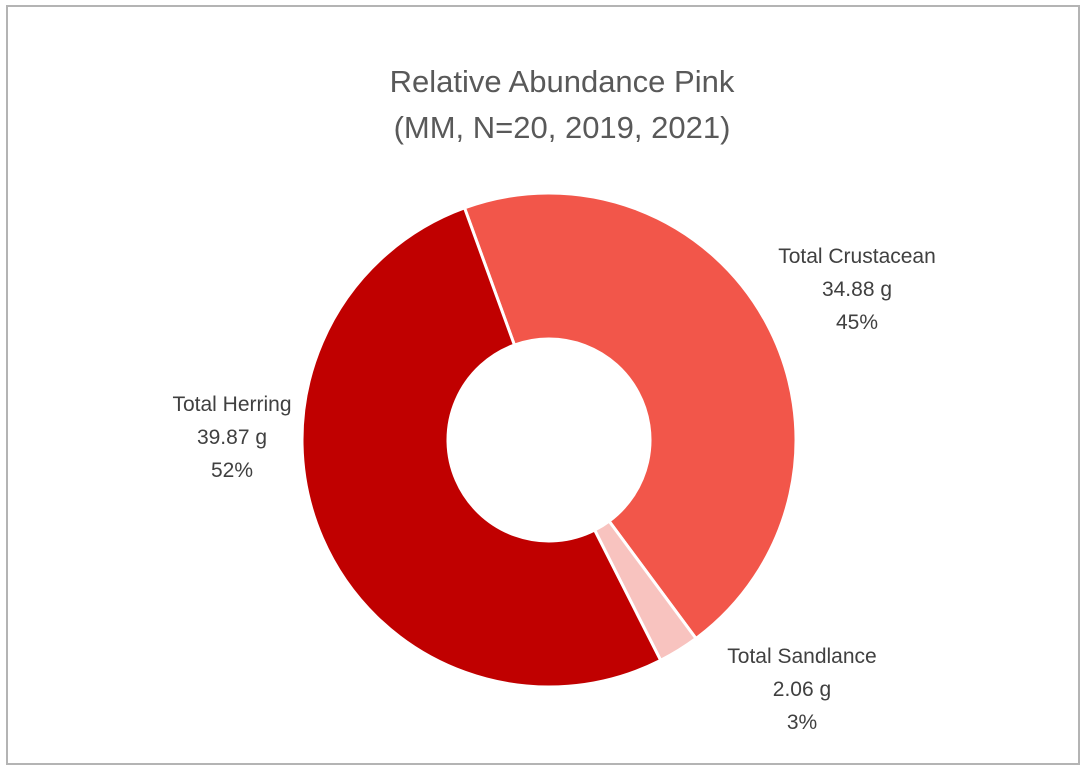  Describe the element at coordinates (857, 322) in the screenshot. I see `data-label-total-crustacean-percent: 45%` at that location.